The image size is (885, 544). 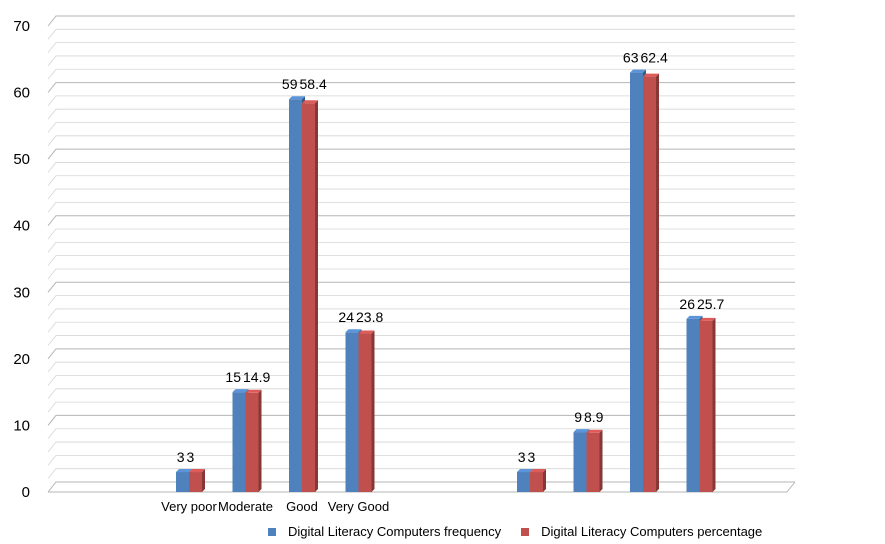 What do you see at coordinates (256, 377) in the screenshot?
I see `data-label-percentage: 14.9` at bounding box center [256, 377].